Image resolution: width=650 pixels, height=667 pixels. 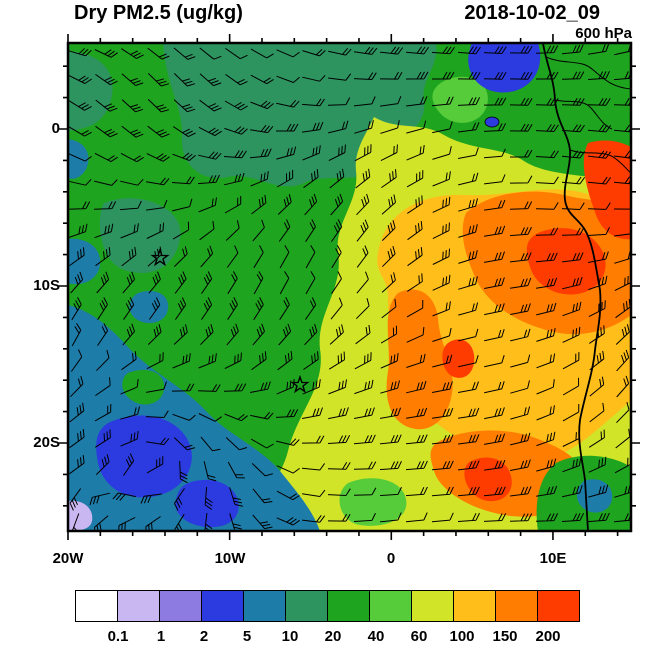 What do you see at coordinates (46, 285) in the screenshot?
I see `y-tick-label-10s: 10S` at bounding box center [46, 285].